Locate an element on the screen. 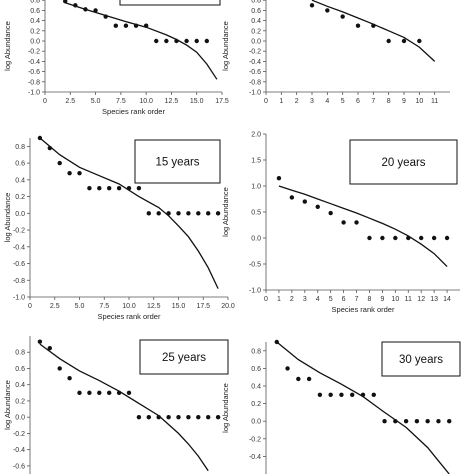  x-tick-label: 5 is located at coordinates (331, 299).